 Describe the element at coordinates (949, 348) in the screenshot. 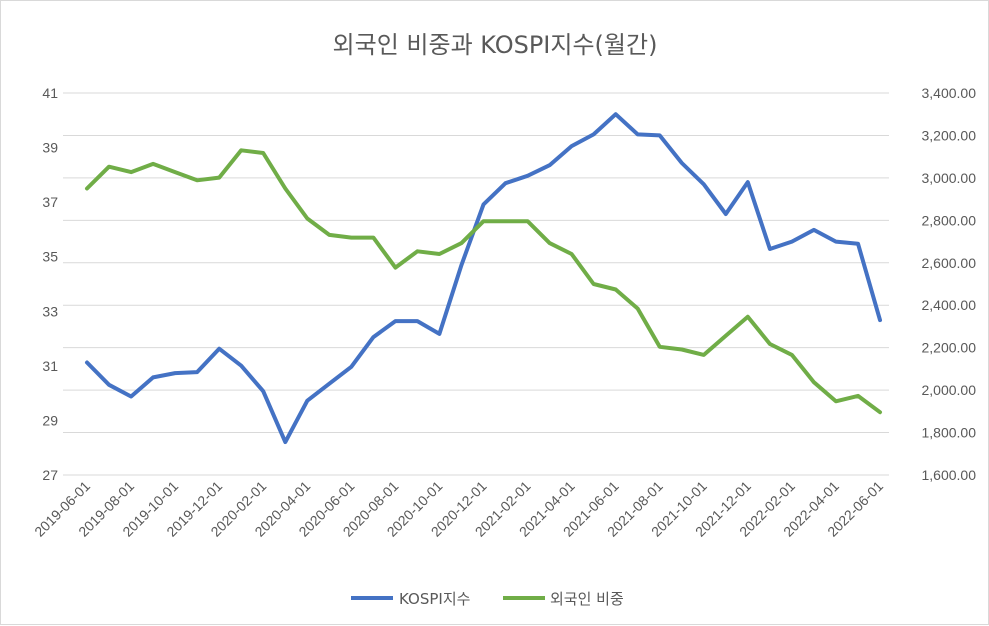

I see `right-axis-tick-label: 2,200.00` at that location.